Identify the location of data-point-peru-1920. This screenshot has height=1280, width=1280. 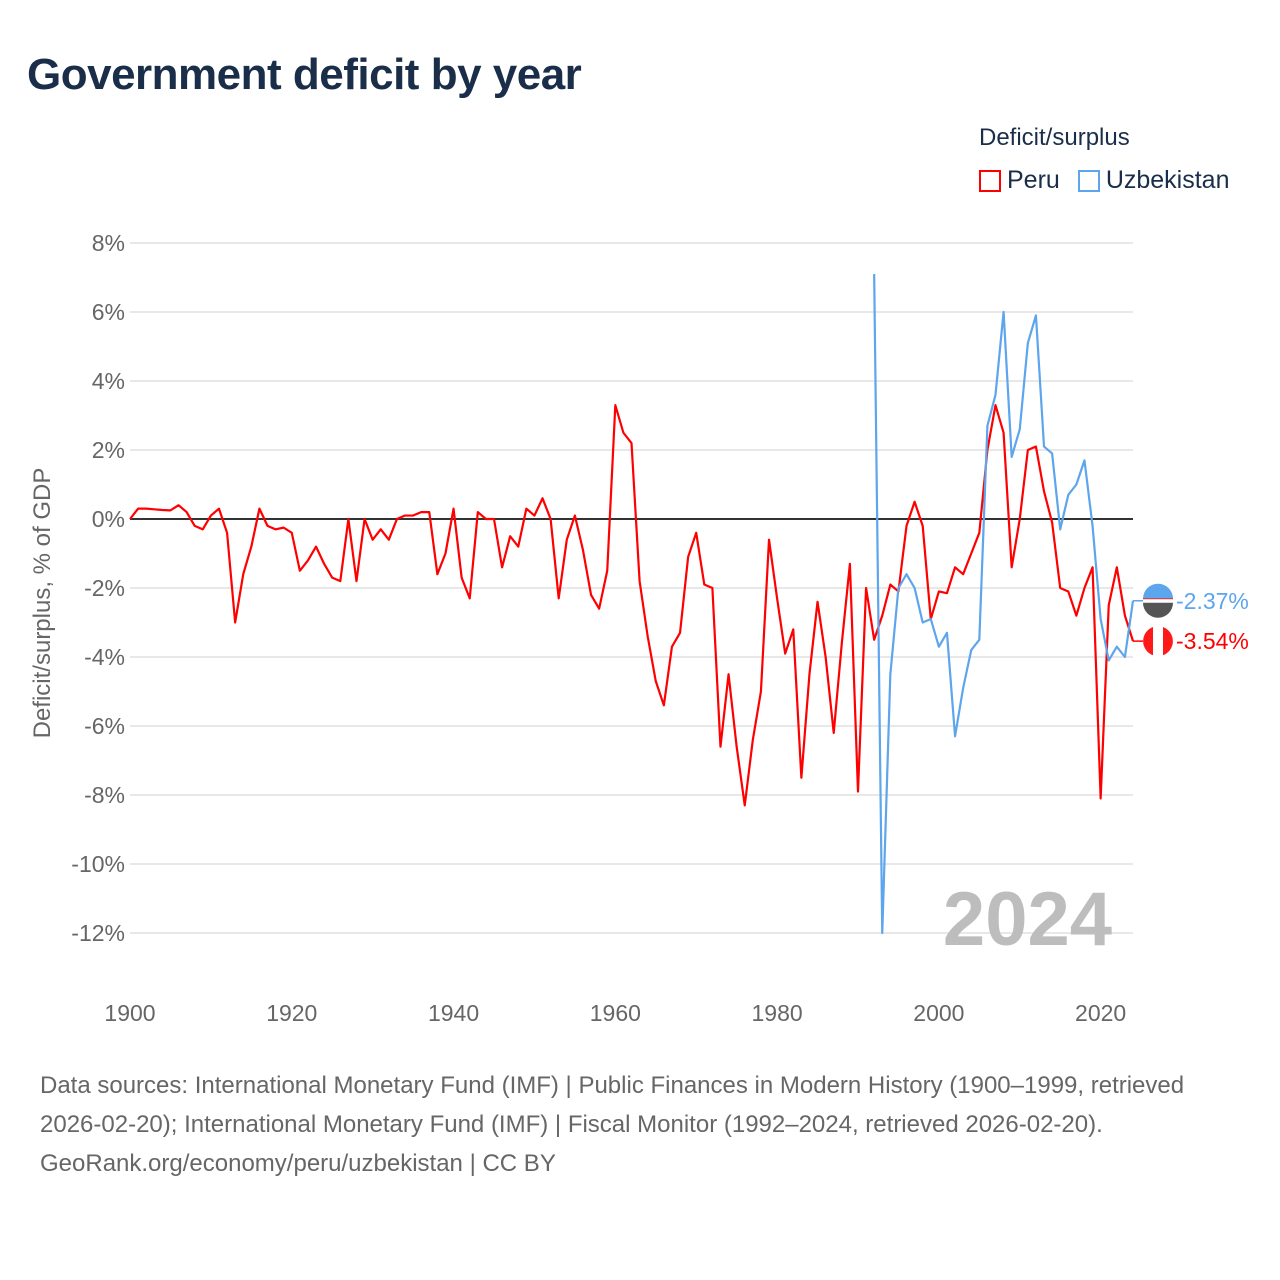
(292, 533).